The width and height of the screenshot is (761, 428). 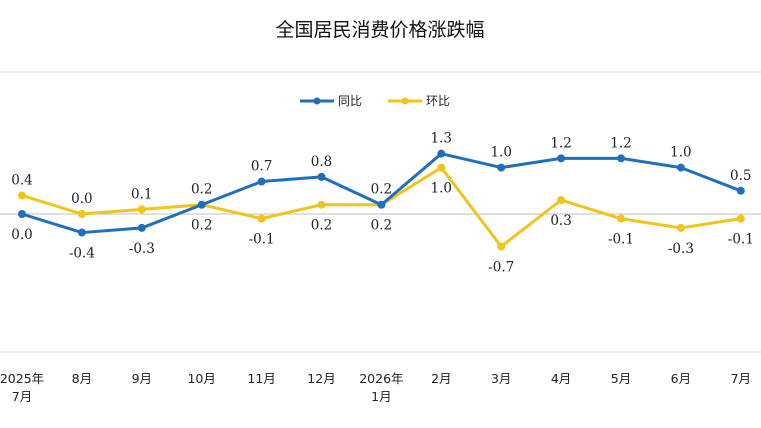 I want to click on data-label-yoy: 0.7, so click(x=261, y=167).